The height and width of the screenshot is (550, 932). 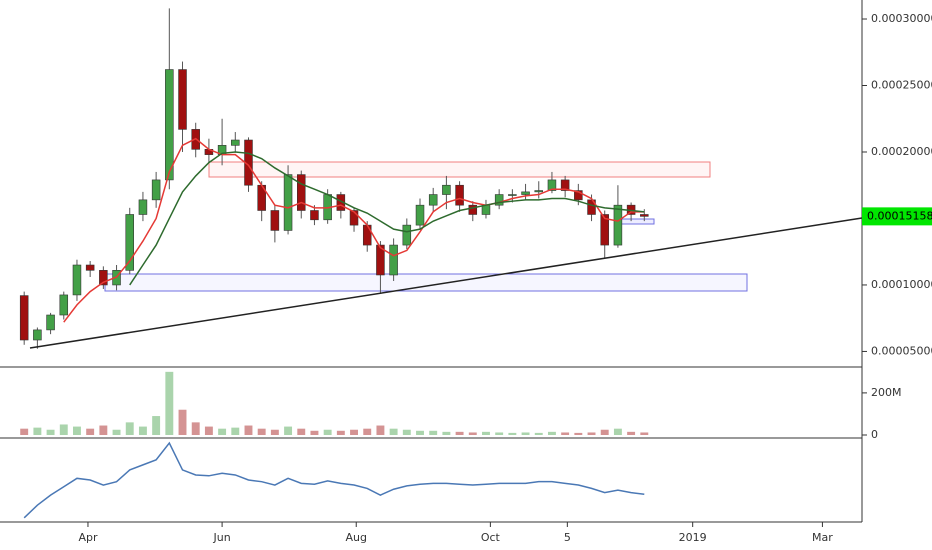 I want to click on x-tick-label: Jun, so click(x=222, y=537).